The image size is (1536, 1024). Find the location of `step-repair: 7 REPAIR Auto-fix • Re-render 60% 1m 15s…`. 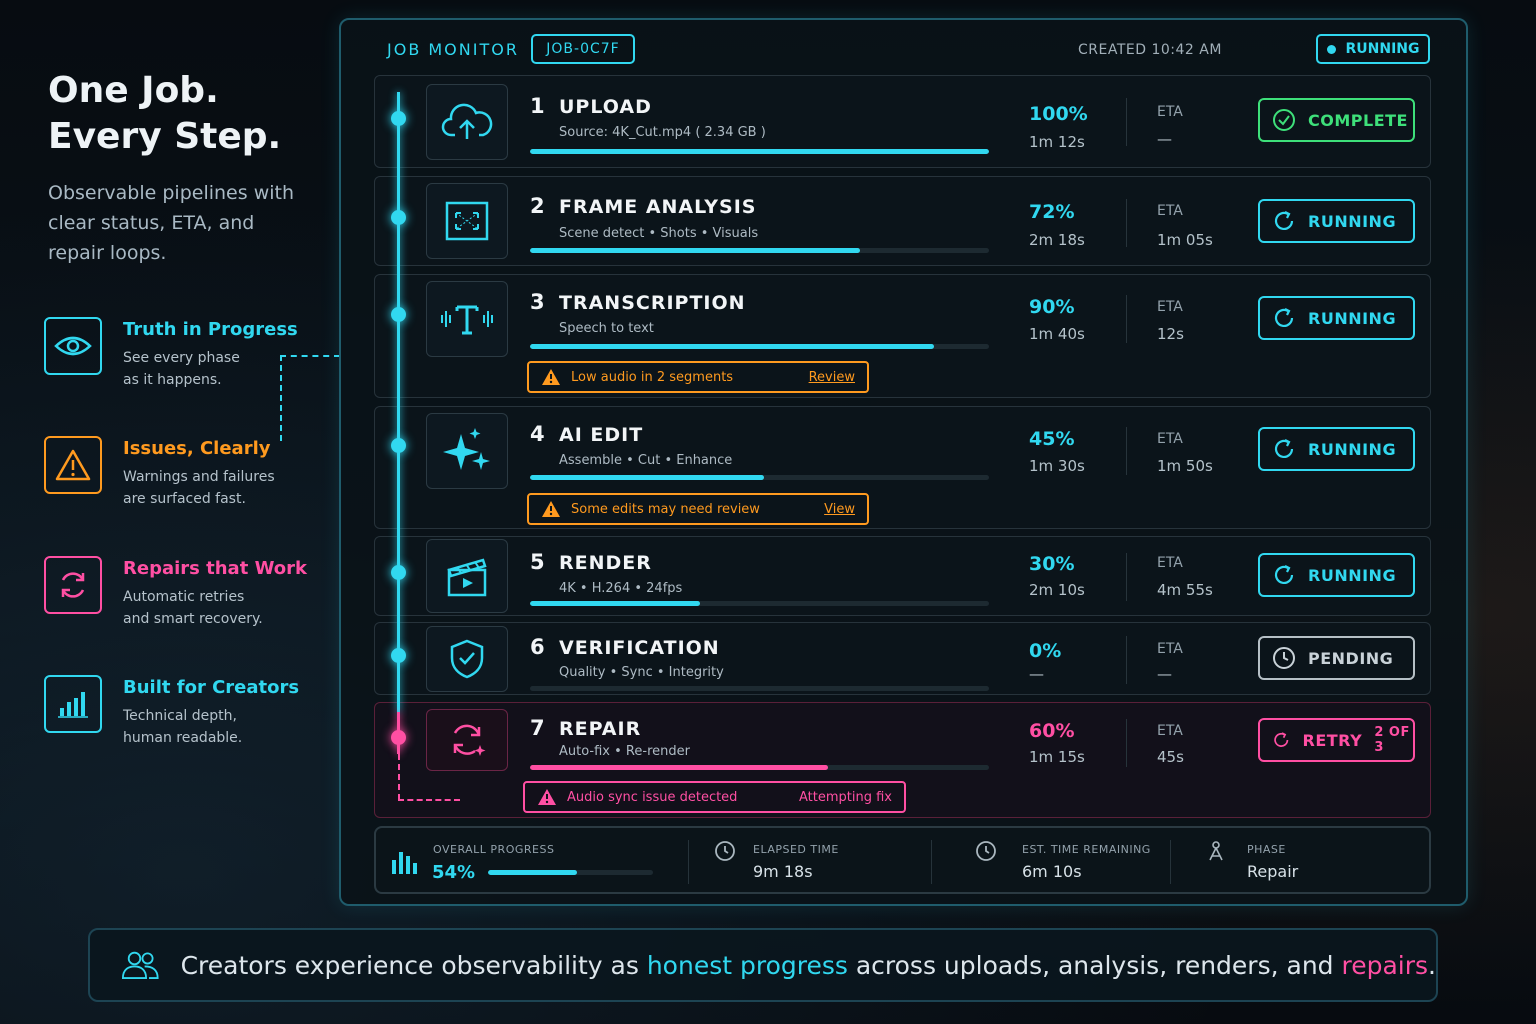

step-repair: 7 REPAIR Auto-fix • Re-render 60% 1m 15s… is located at coordinates (902, 760).